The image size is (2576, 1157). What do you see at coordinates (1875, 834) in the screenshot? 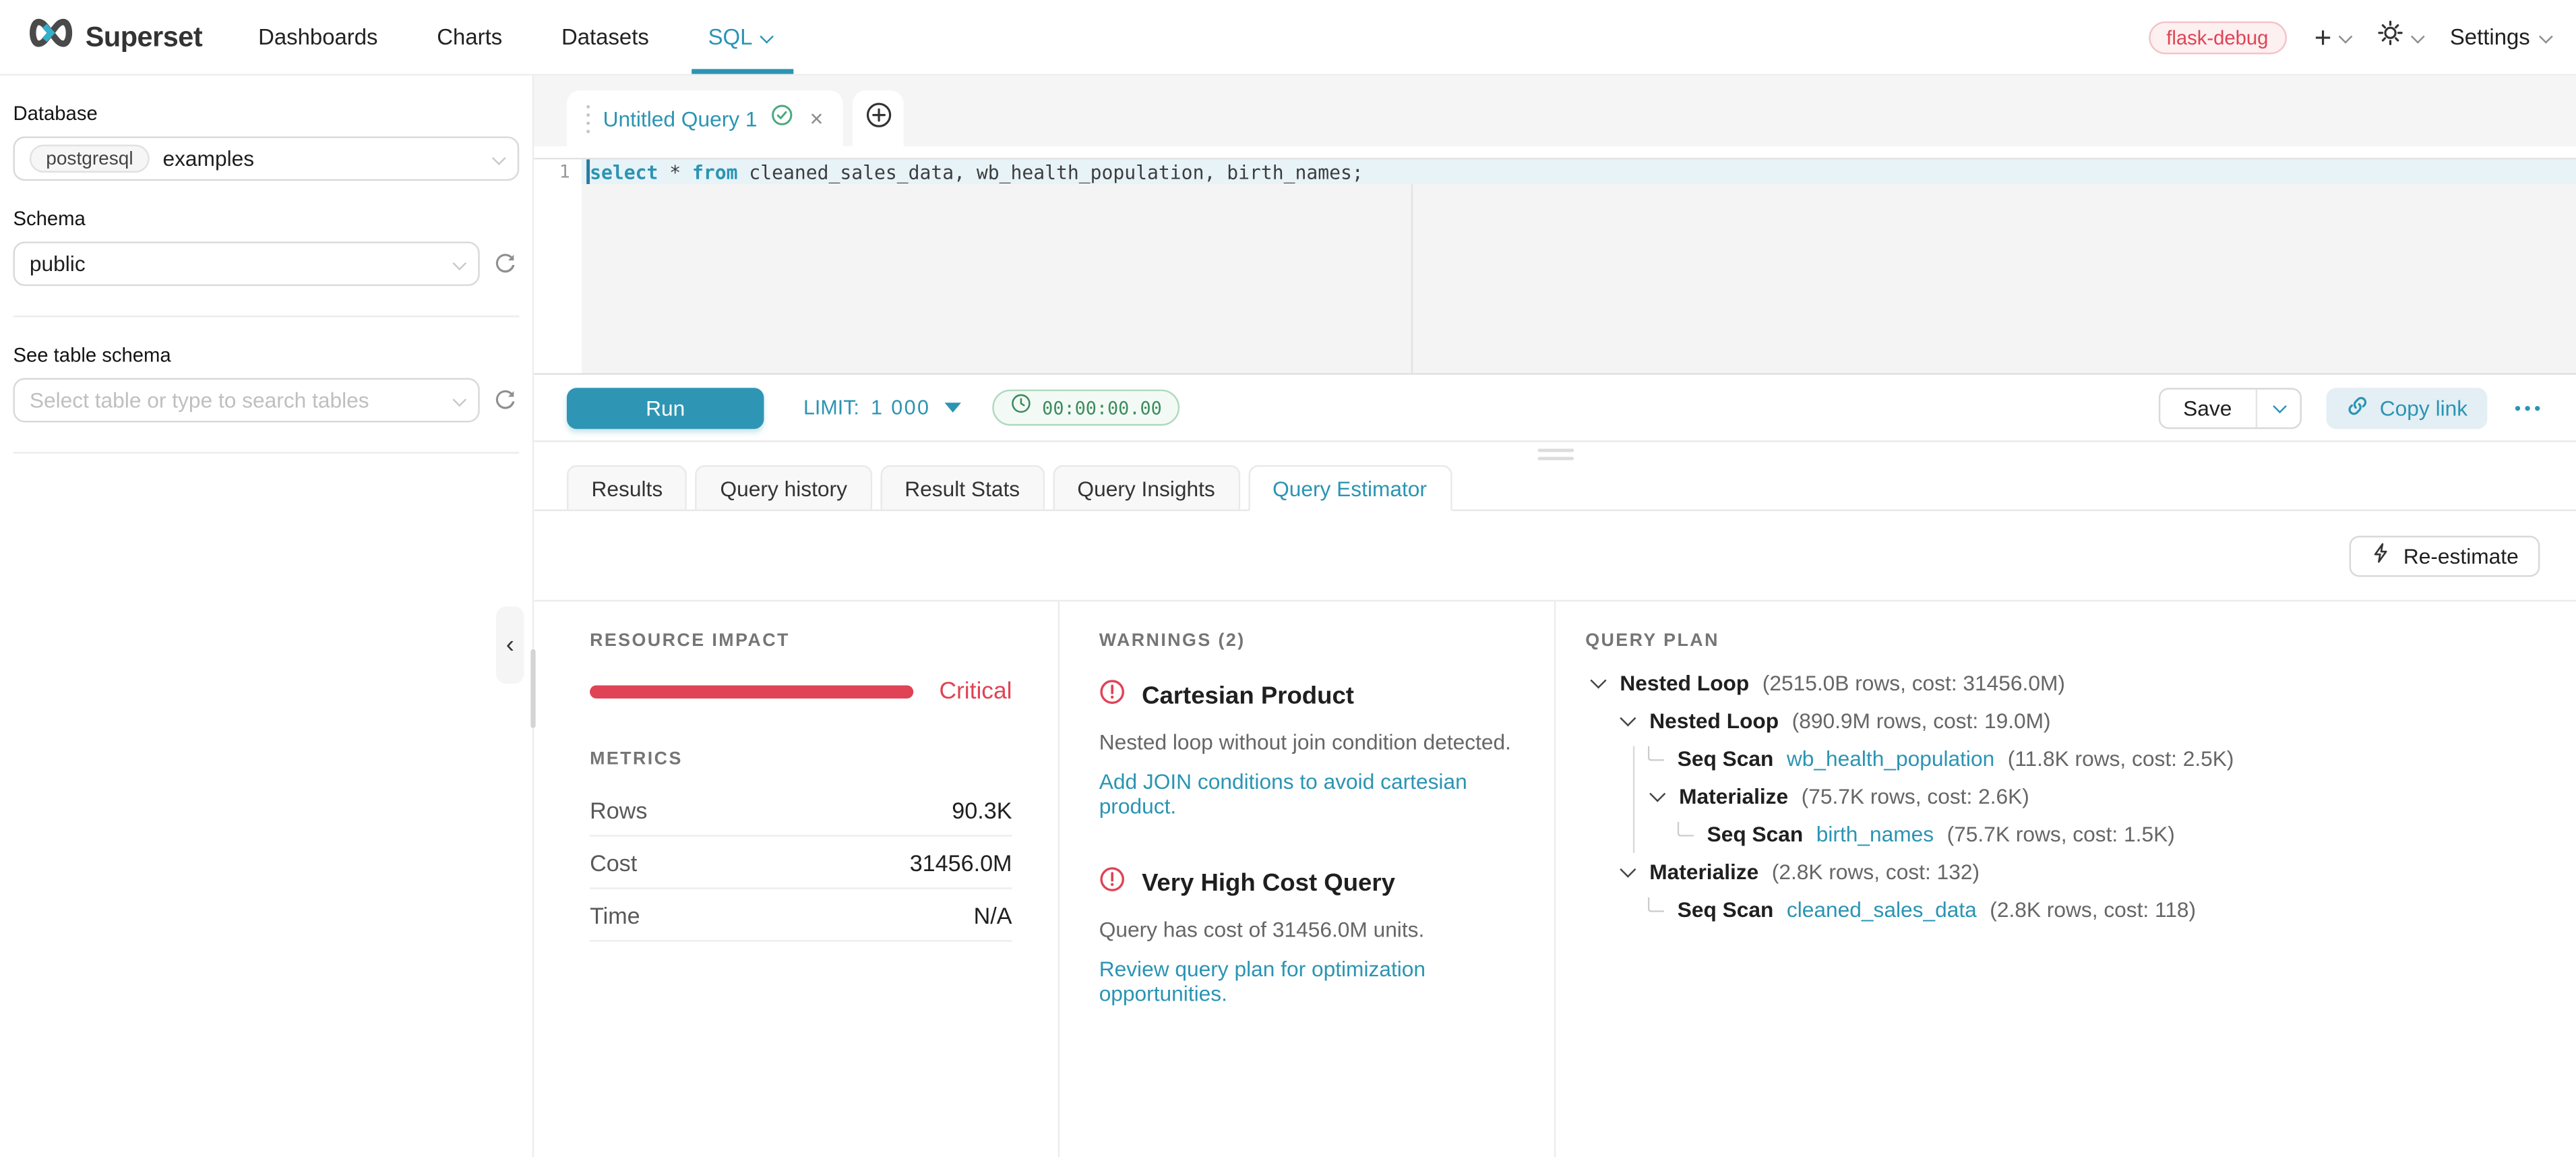
I see `plan-table-link: birth_names` at bounding box center [1875, 834].